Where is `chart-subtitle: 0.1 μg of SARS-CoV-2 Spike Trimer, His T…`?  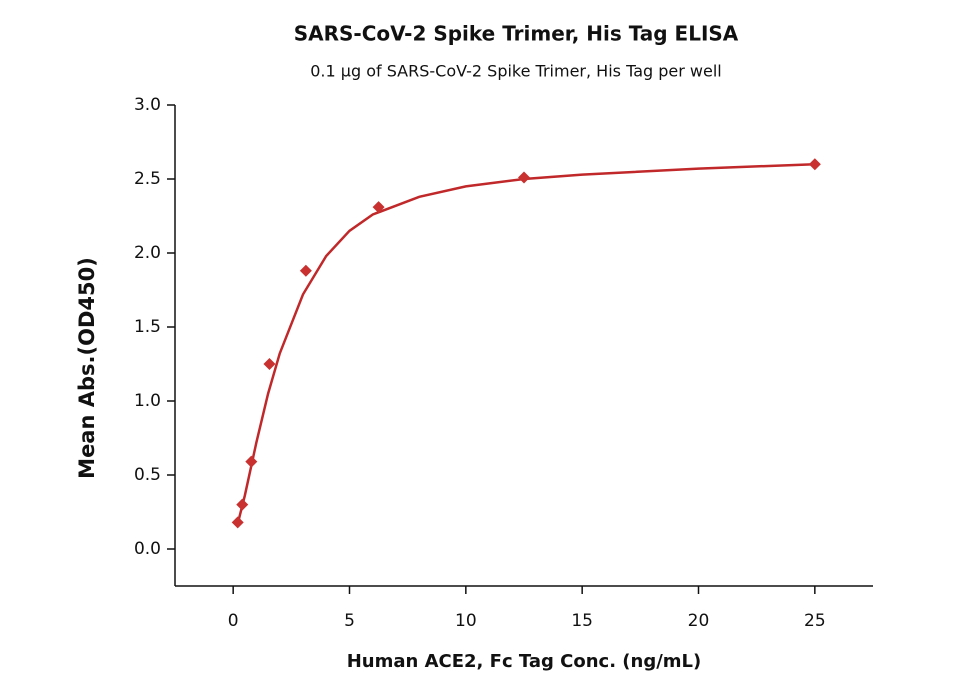
chart-subtitle: 0.1 μg of SARS-CoV-2 Spike Trimer, His T… is located at coordinates (515, 71).